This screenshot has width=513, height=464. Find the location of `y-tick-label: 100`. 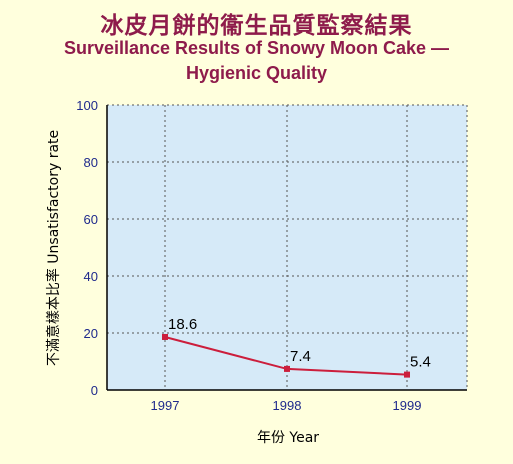

y-tick-label: 100 is located at coordinates (87, 105).